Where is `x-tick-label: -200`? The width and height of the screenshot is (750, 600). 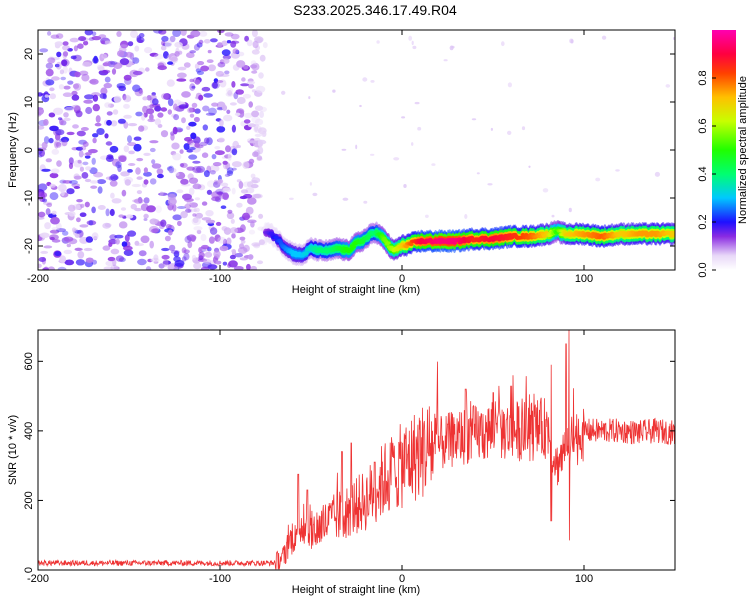 x-tick-label: -200 is located at coordinates (38, 279).